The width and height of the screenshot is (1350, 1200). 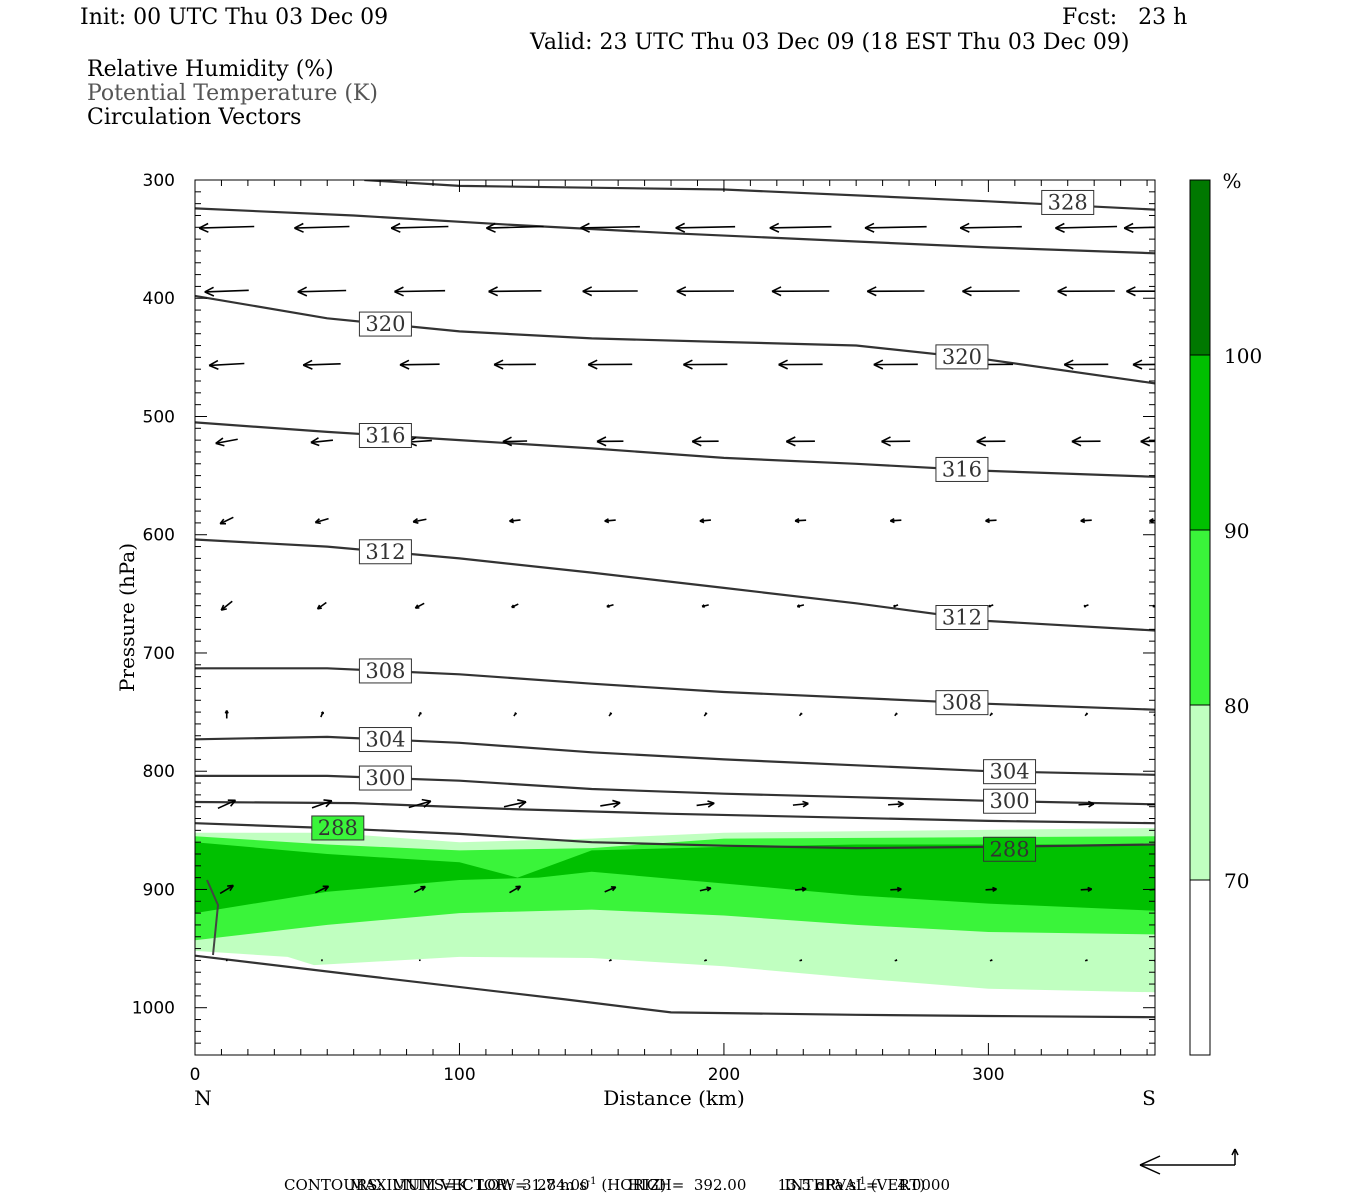 I want to click on y-tick-label: 900, so click(x=159, y=890).